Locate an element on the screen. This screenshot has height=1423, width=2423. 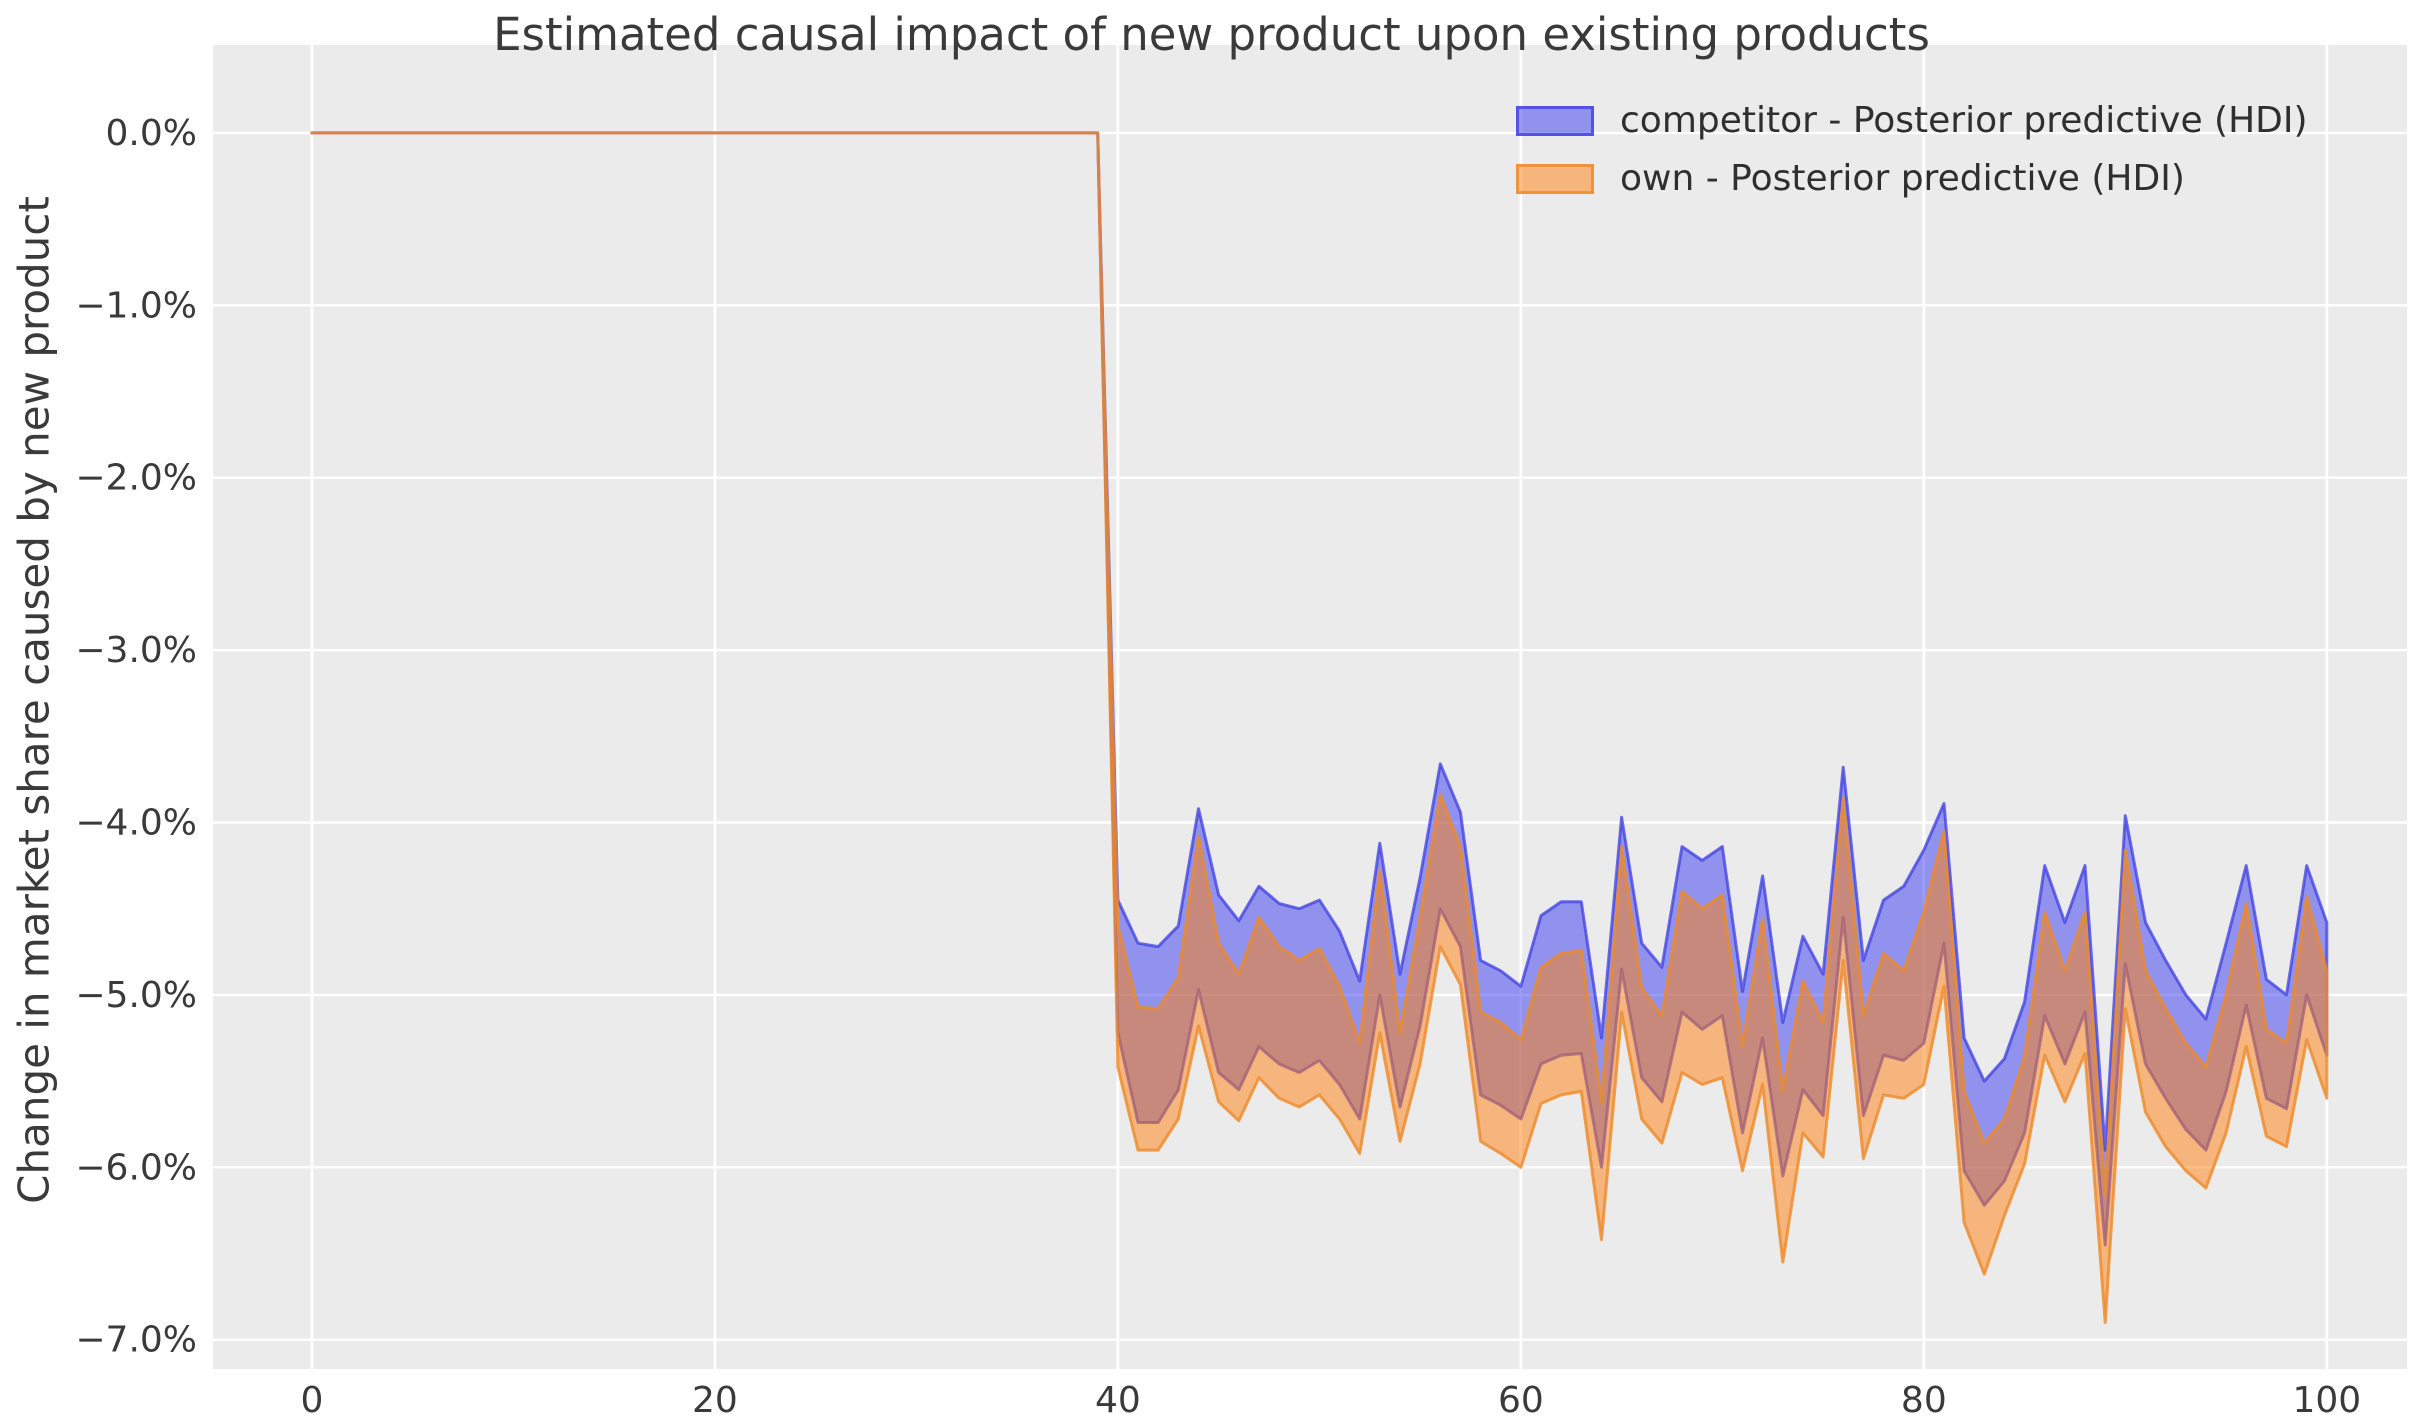
legend-item-own: own - Posterior predictive (HDI) is located at coordinates (1912, 178).